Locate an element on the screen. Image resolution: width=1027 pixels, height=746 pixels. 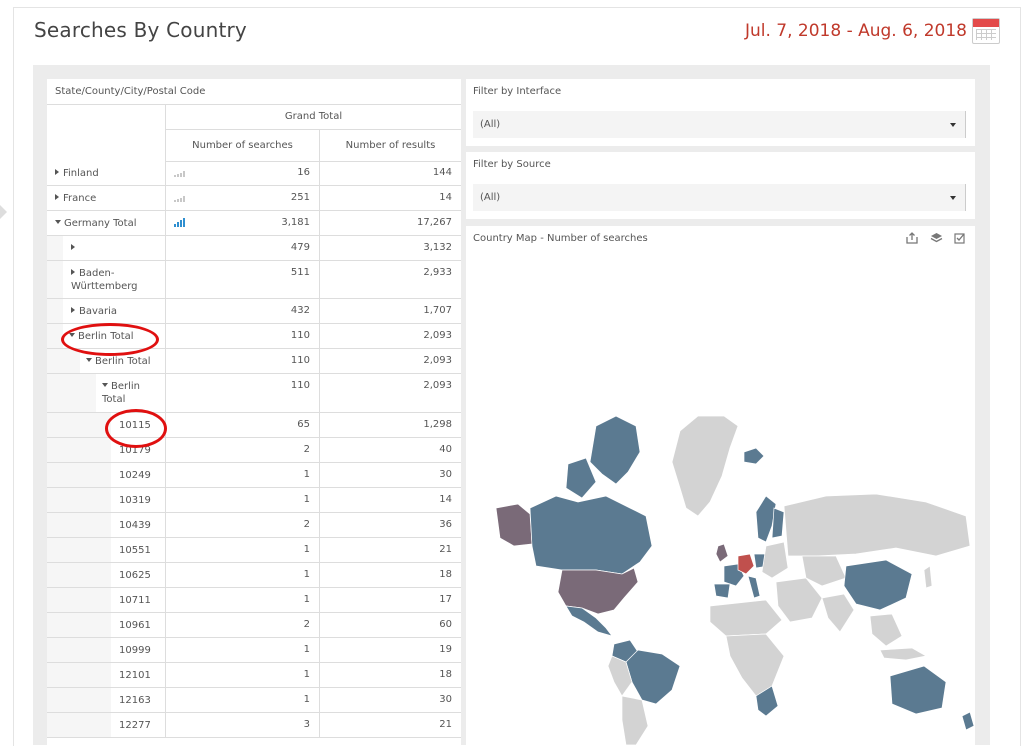
filter-interface-panel: Filter by Interface (All) is located at coordinates (720, 112).